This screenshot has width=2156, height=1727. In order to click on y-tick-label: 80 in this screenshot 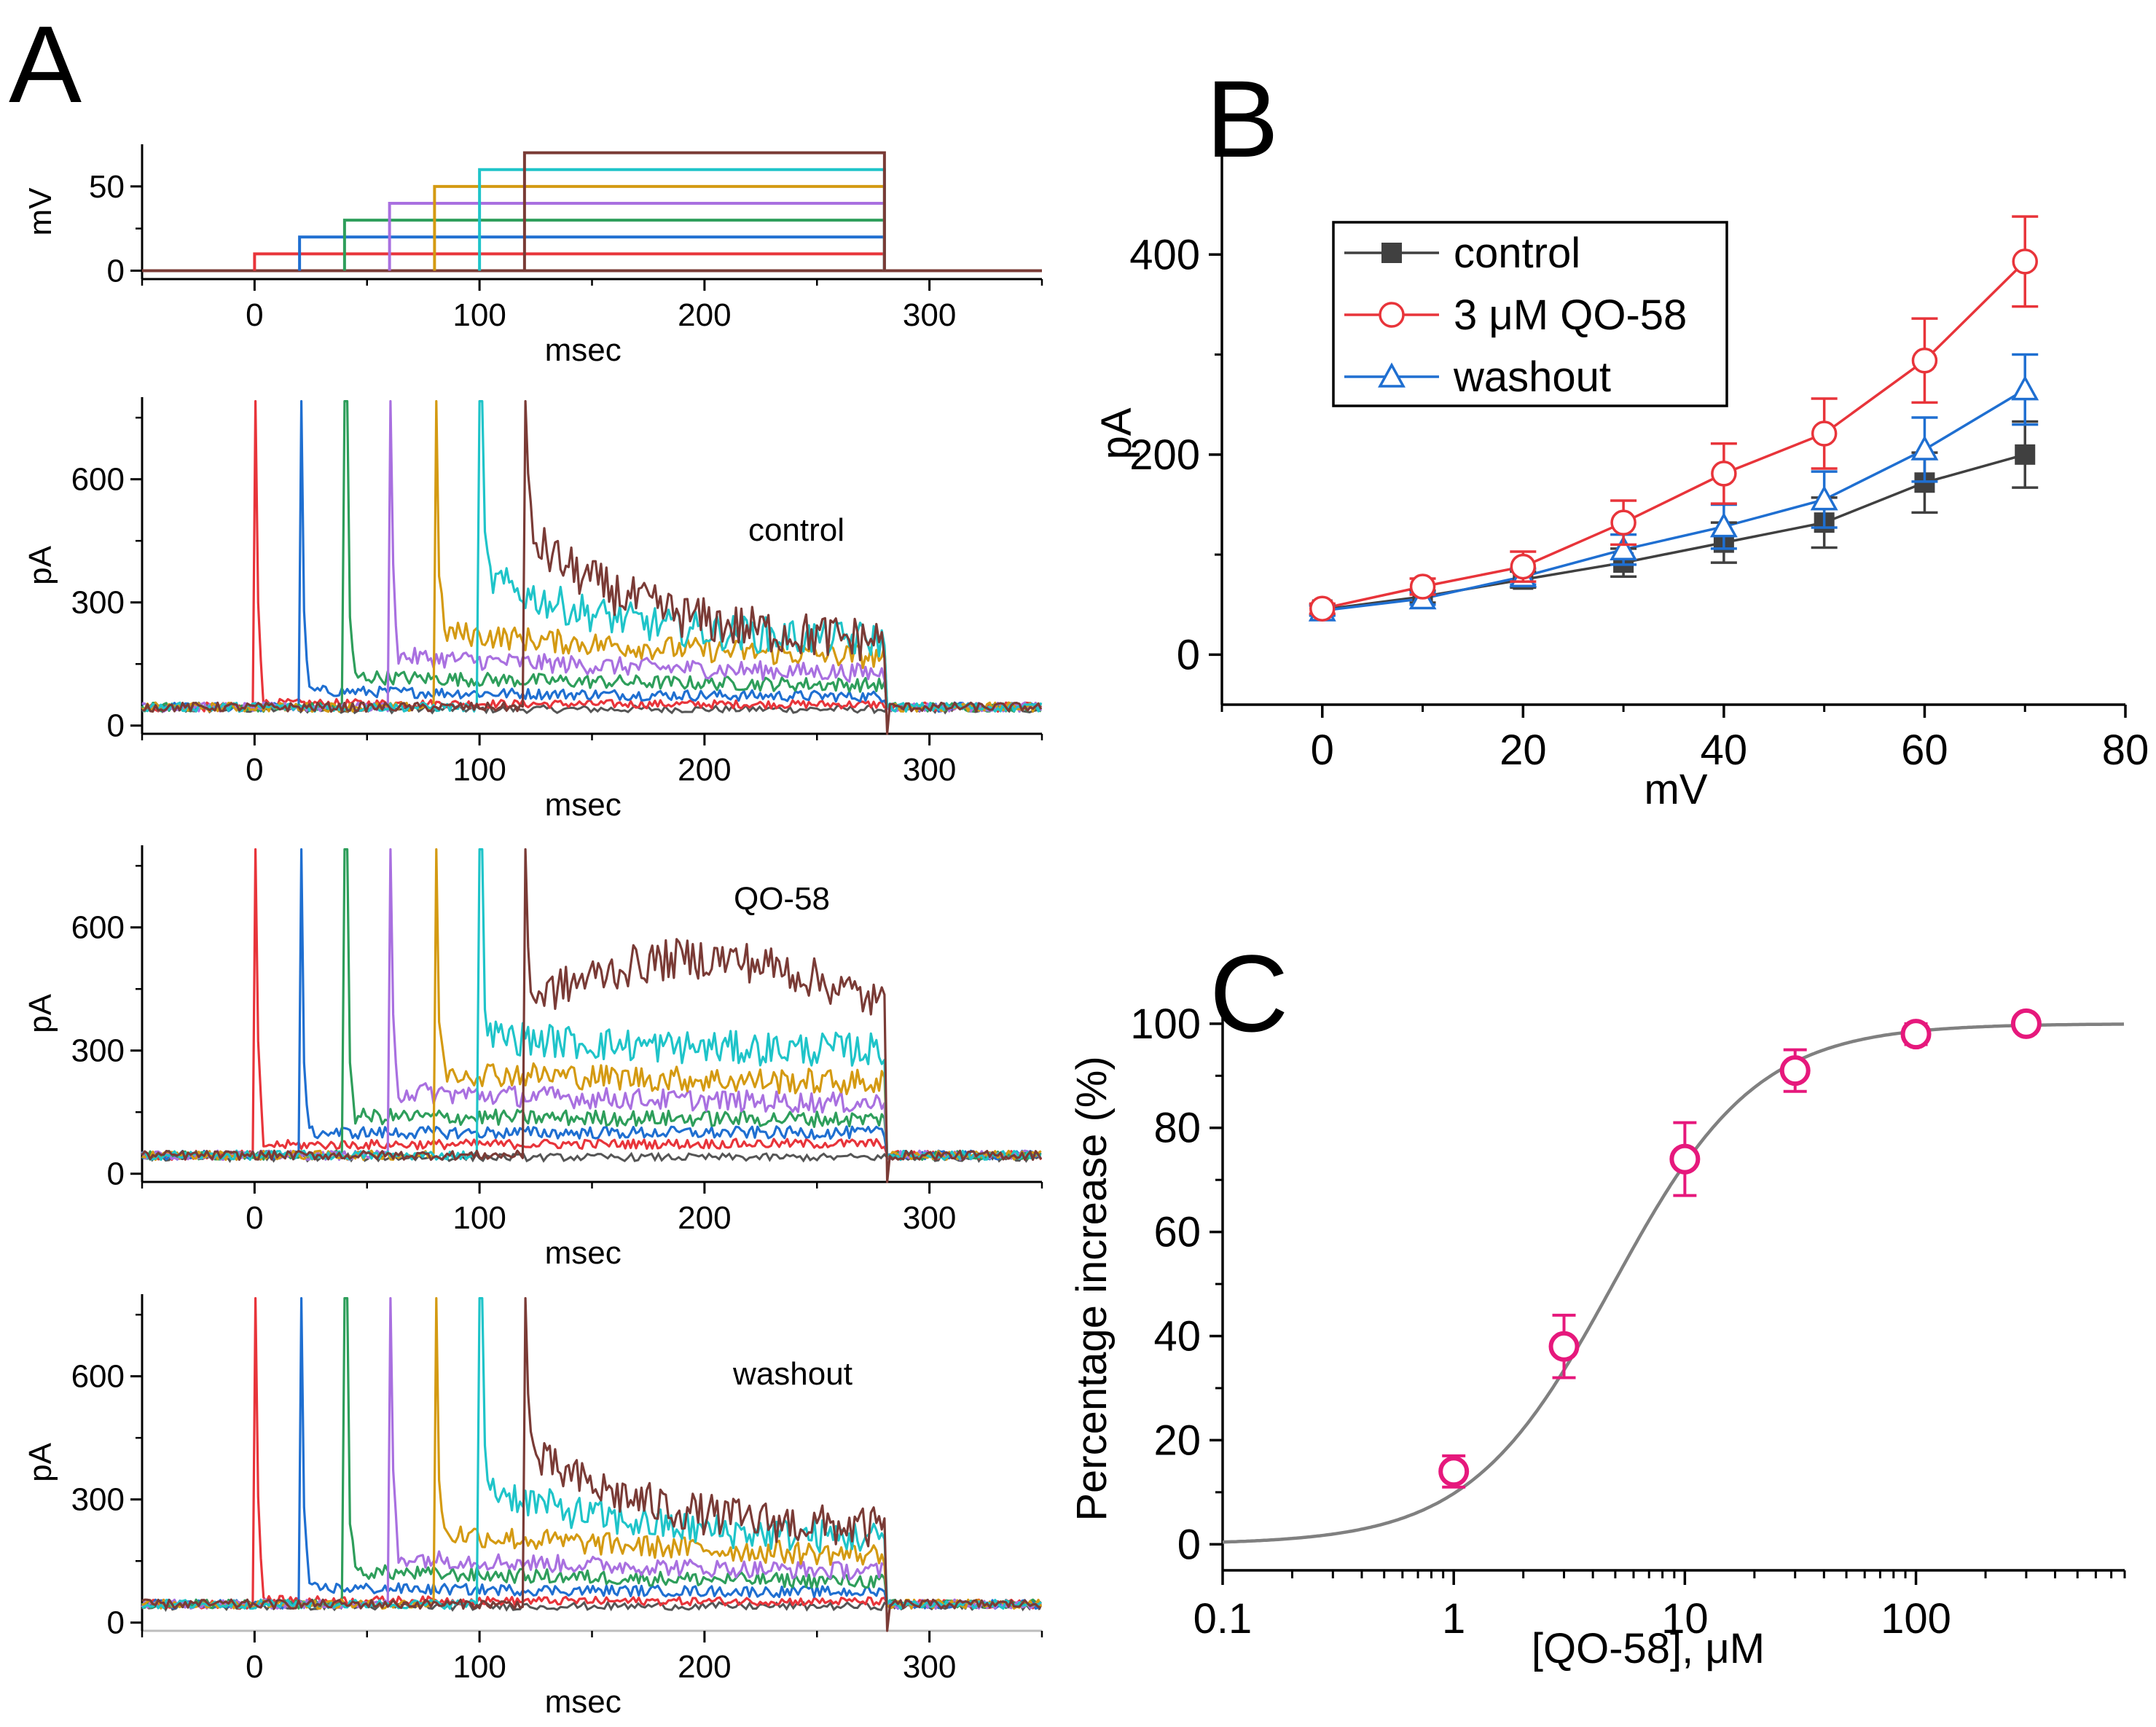, I will do `click(1177, 1128)`.